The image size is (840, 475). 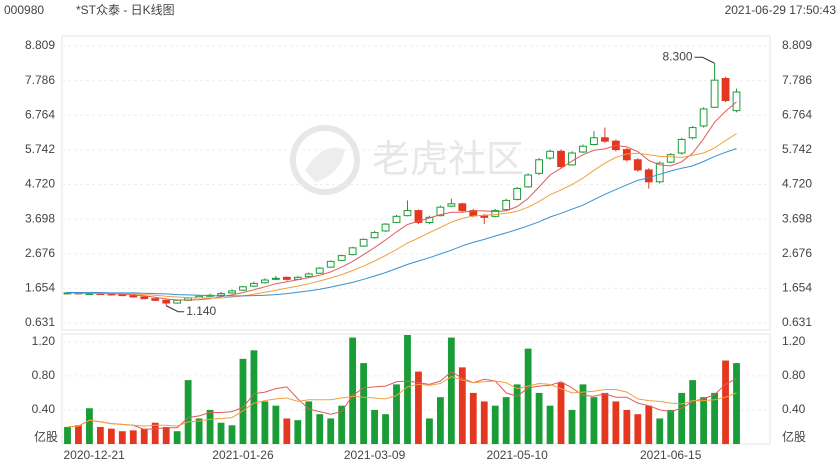 What do you see at coordinates (44, 341) in the screenshot?
I see `volume-tick-label: 1.20` at bounding box center [44, 341].